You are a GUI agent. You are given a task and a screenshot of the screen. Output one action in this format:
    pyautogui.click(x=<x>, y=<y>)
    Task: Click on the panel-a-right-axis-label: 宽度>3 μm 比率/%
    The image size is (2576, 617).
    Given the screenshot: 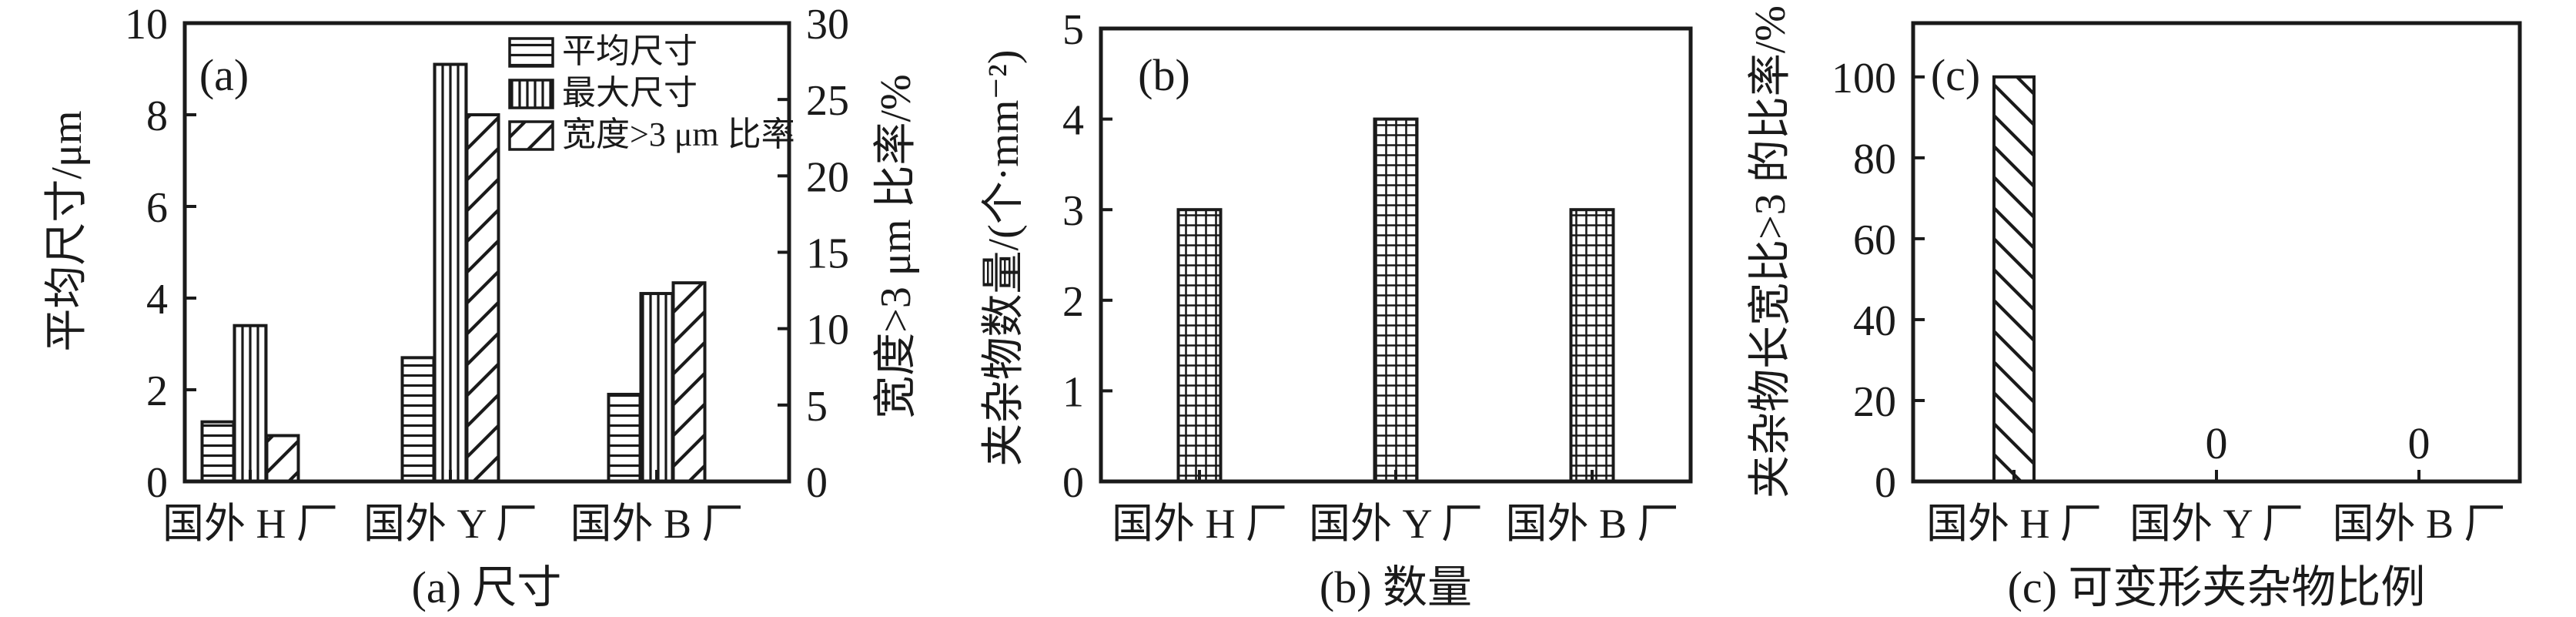 What is the action you would take?
    pyautogui.click(x=896, y=246)
    